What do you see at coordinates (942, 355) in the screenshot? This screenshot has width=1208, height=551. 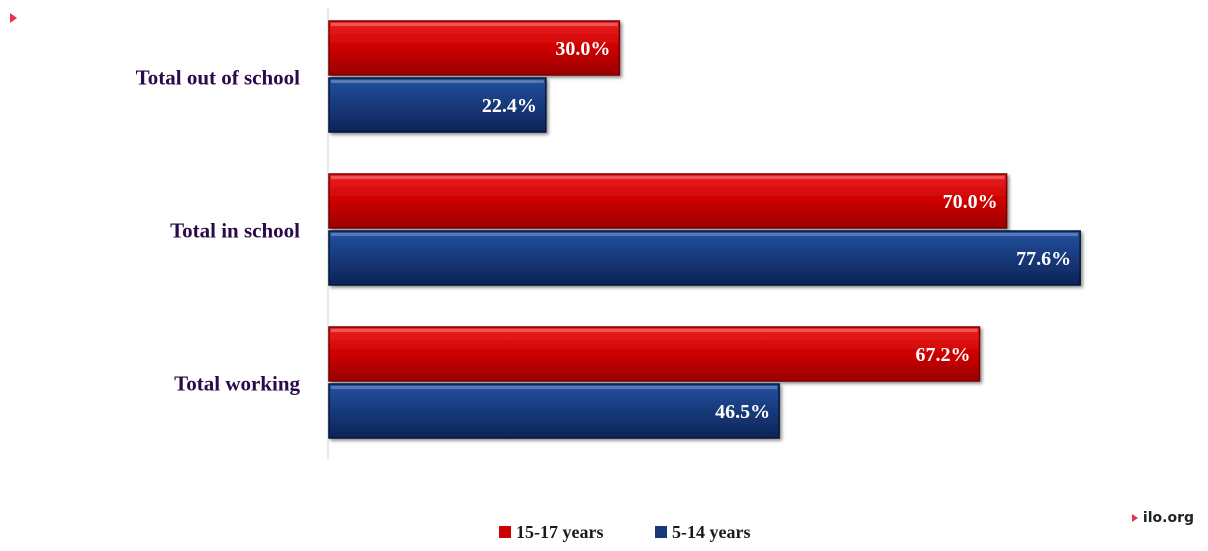 I see `bar-value-label: 67.2%` at bounding box center [942, 355].